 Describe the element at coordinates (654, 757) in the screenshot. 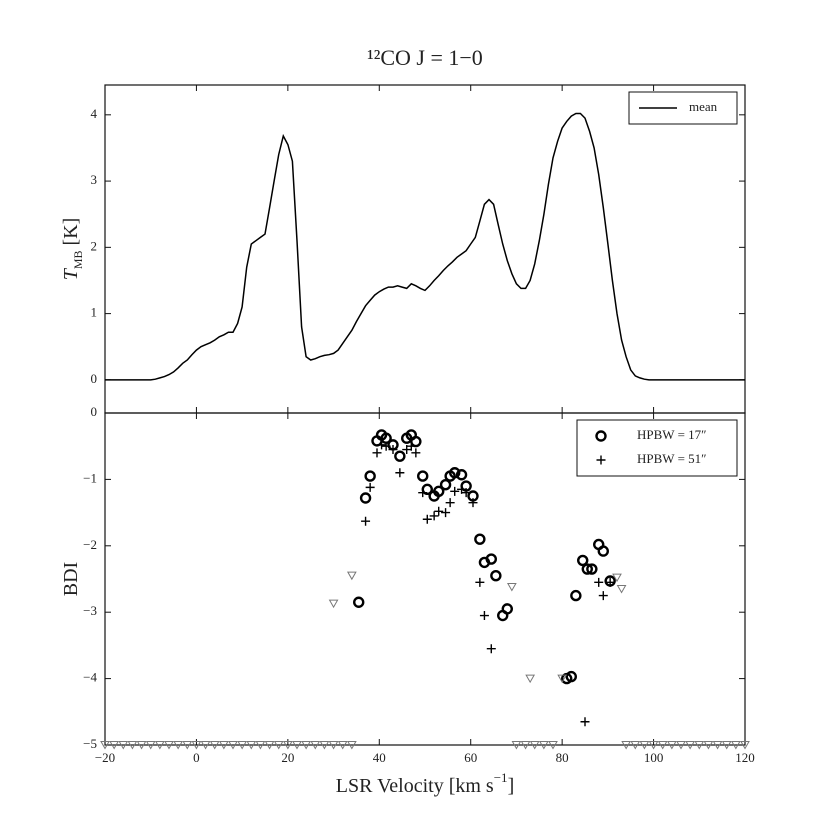

I see `x-tick-label: 100` at that location.